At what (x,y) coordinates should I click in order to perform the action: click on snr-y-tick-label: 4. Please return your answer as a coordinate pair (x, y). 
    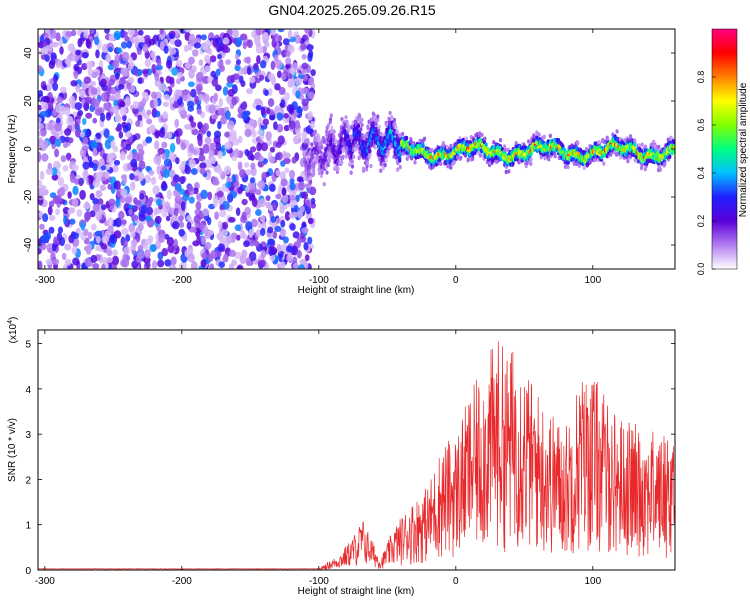
    Looking at the image, I should click on (28, 390).